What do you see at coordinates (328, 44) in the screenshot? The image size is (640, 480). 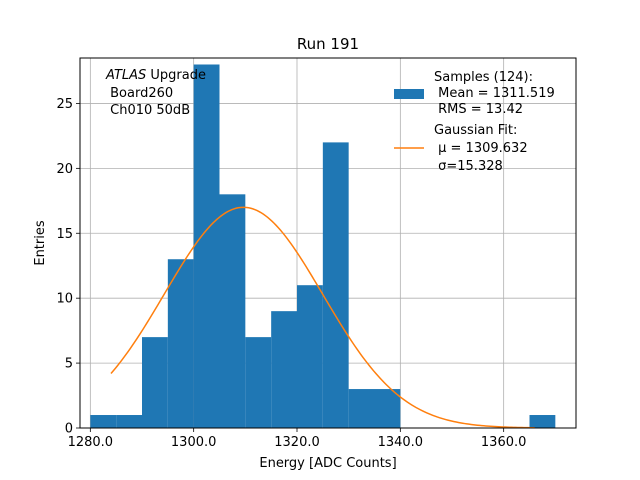 I see `chart-title: Run 191` at bounding box center [328, 44].